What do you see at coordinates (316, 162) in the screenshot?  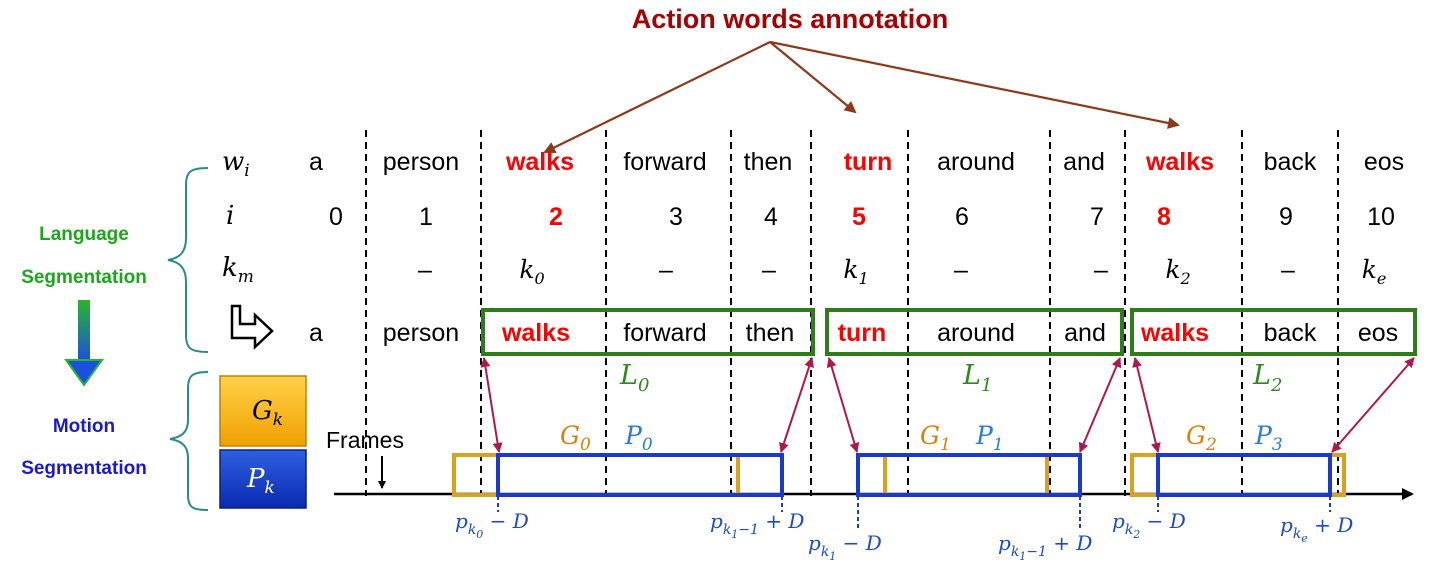 I see `word-0: a` at bounding box center [316, 162].